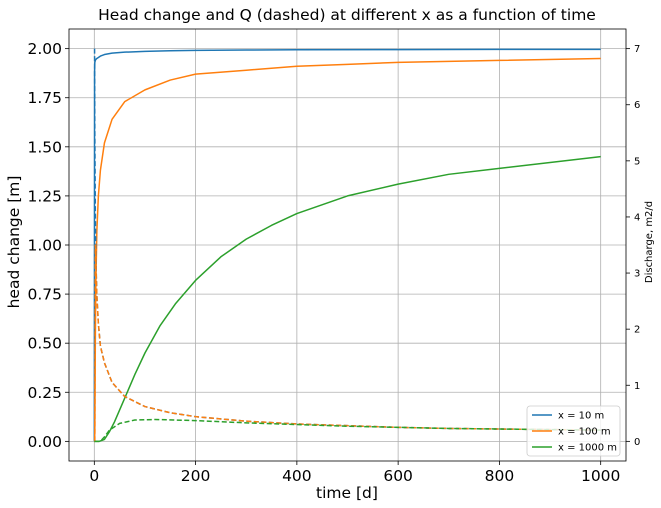 This screenshot has width=661, height=508. I want to click on y2-tick-label: 1, so click(637, 386).